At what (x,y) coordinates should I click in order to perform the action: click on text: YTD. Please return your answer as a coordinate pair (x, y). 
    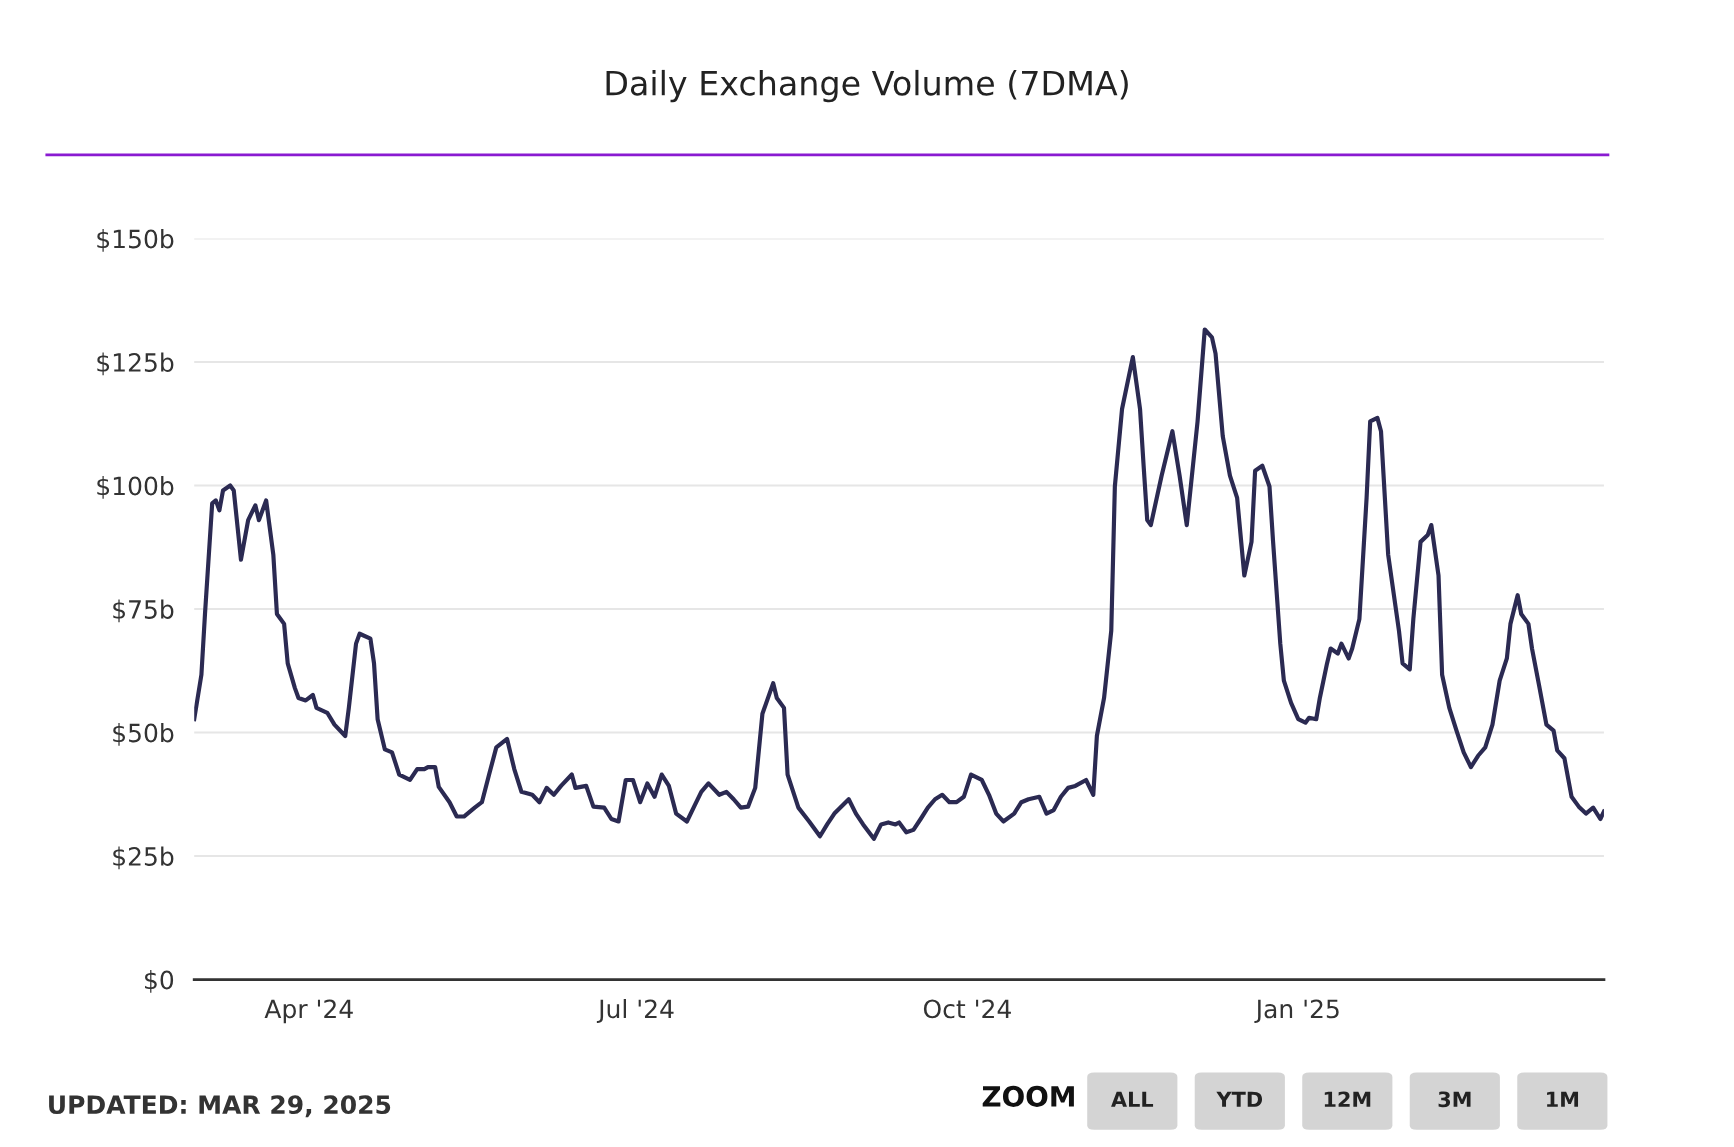
    Looking at the image, I should click on (1239, 1099).